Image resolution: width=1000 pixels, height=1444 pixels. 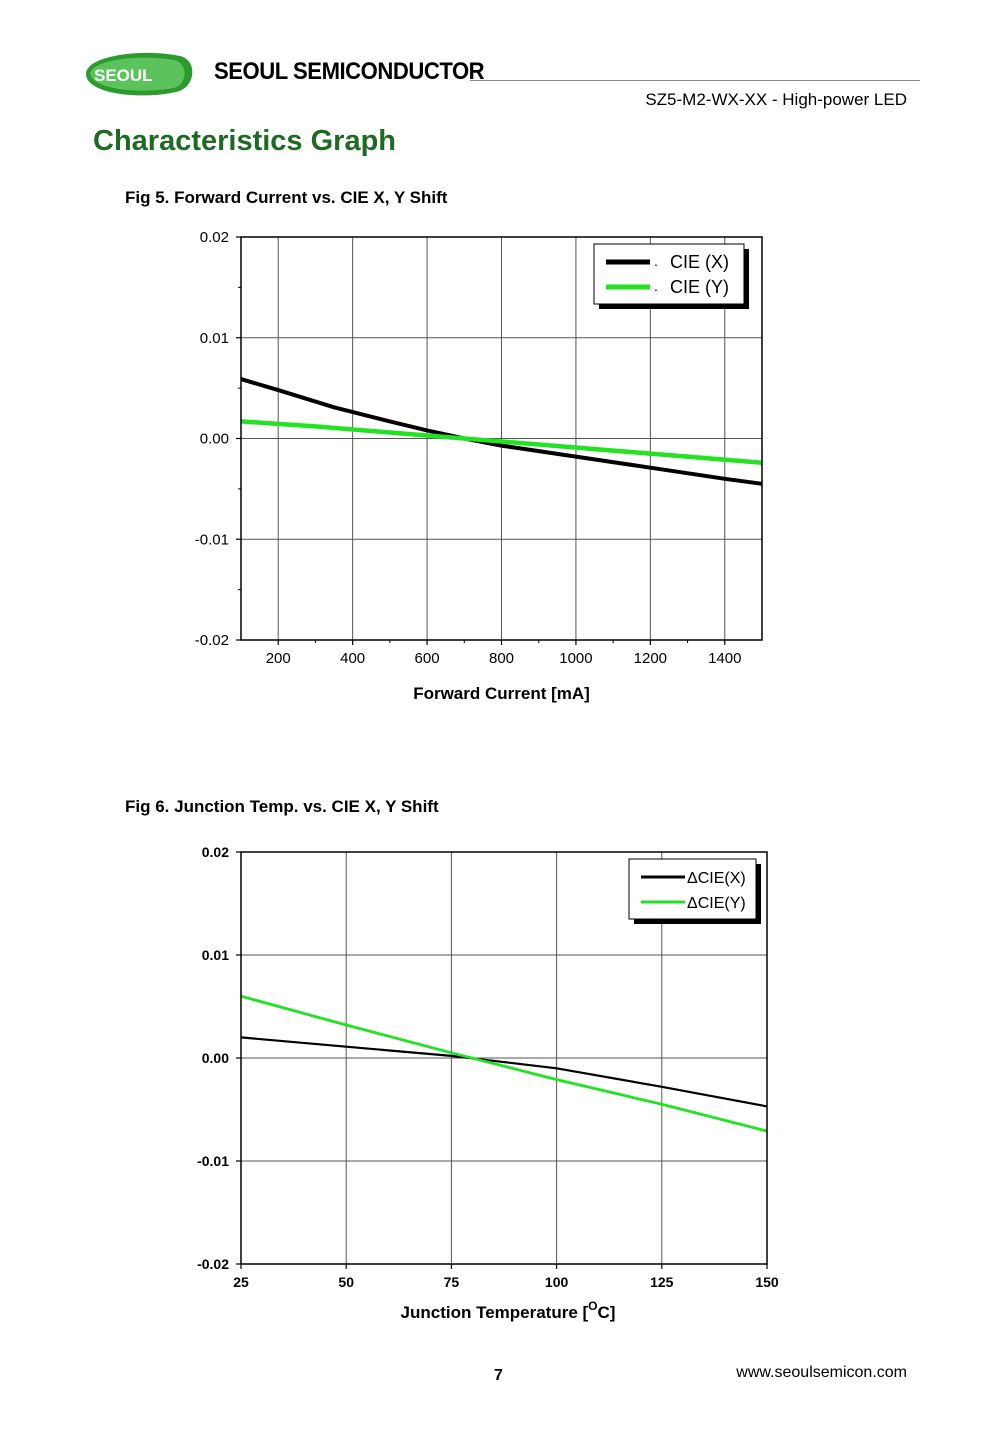 What do you see at coordinates (767, 1282) in the screenshot?
I see `x-tick-label: 150` at bounding box center [767, 1282].